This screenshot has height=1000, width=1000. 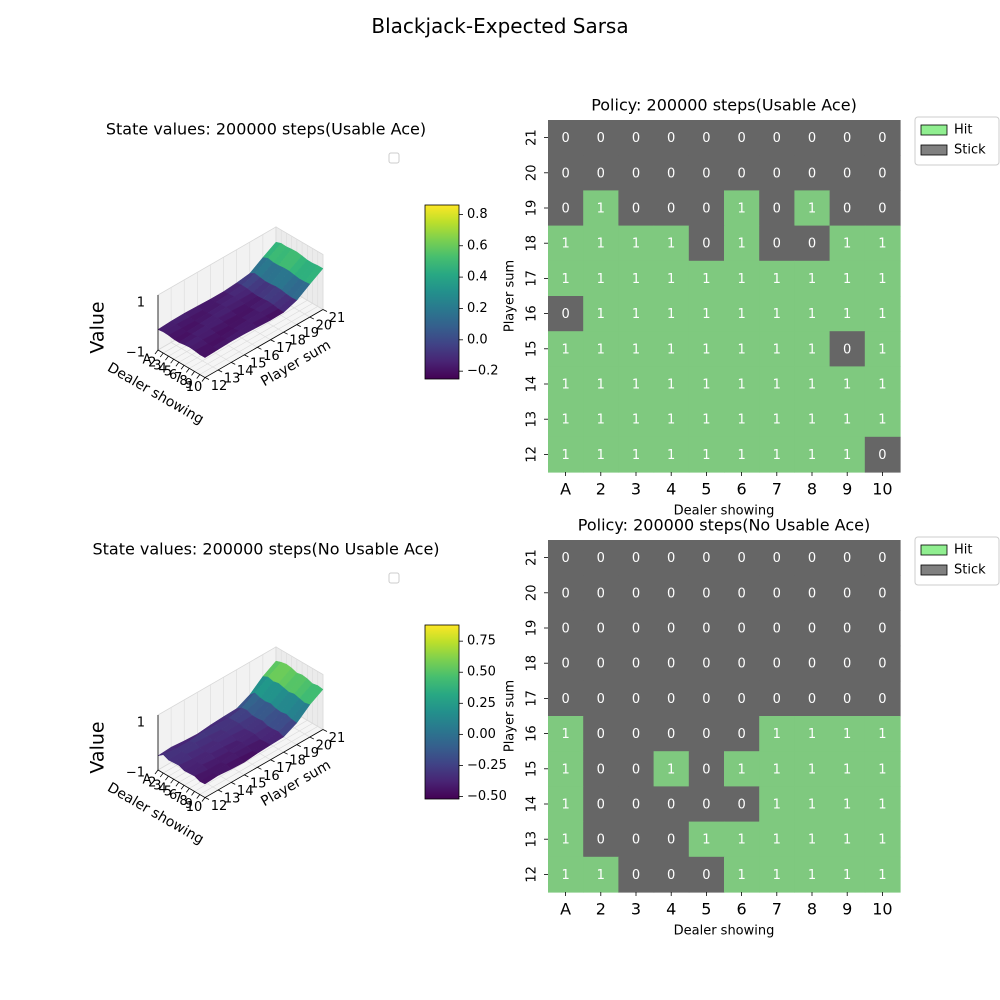 I want to click on empty-legend-box, so click(x=394, y=578).